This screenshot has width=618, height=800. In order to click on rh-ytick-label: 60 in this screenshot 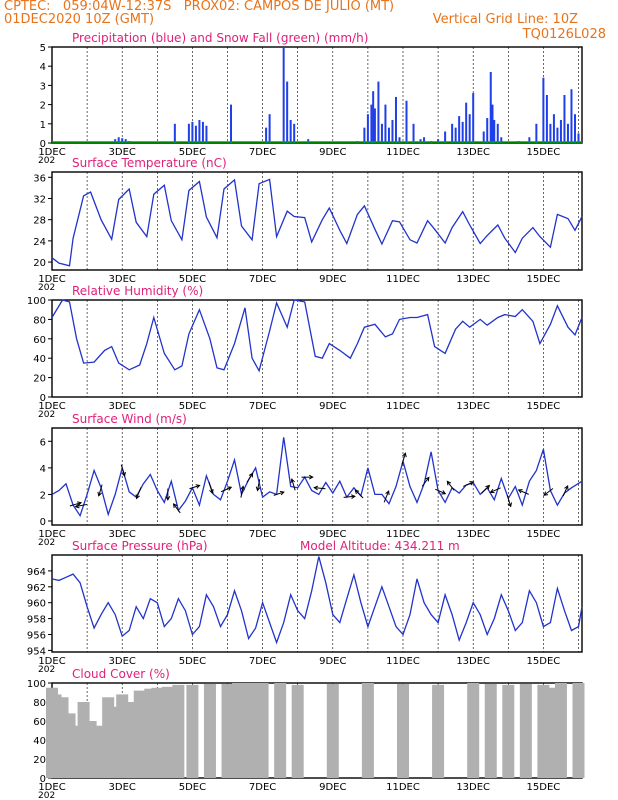, I will do `click(39, 340)`.